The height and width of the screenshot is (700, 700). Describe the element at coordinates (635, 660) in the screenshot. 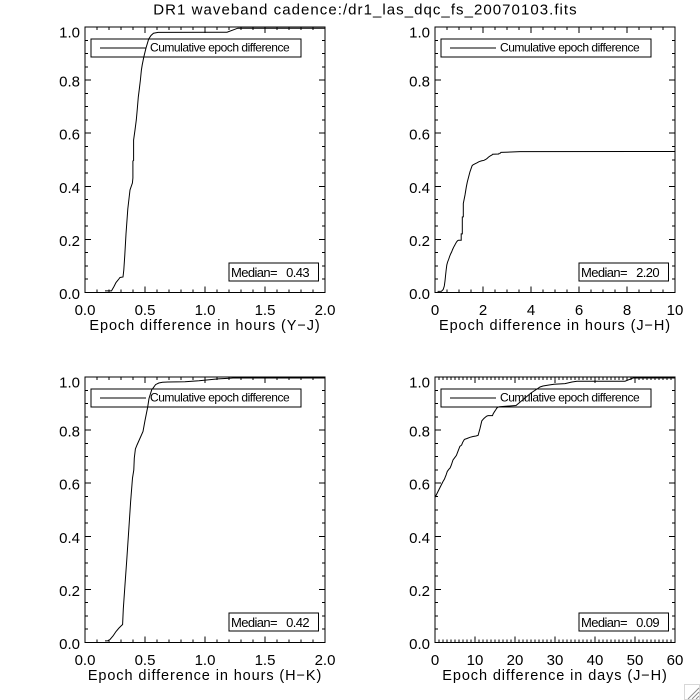

I see `svg-text: 50` at that location.